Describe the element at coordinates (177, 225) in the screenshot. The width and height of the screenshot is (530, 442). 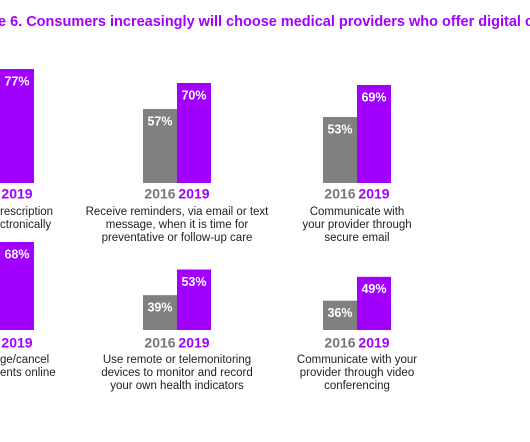
I see `description: message, when it is time for` at that location.